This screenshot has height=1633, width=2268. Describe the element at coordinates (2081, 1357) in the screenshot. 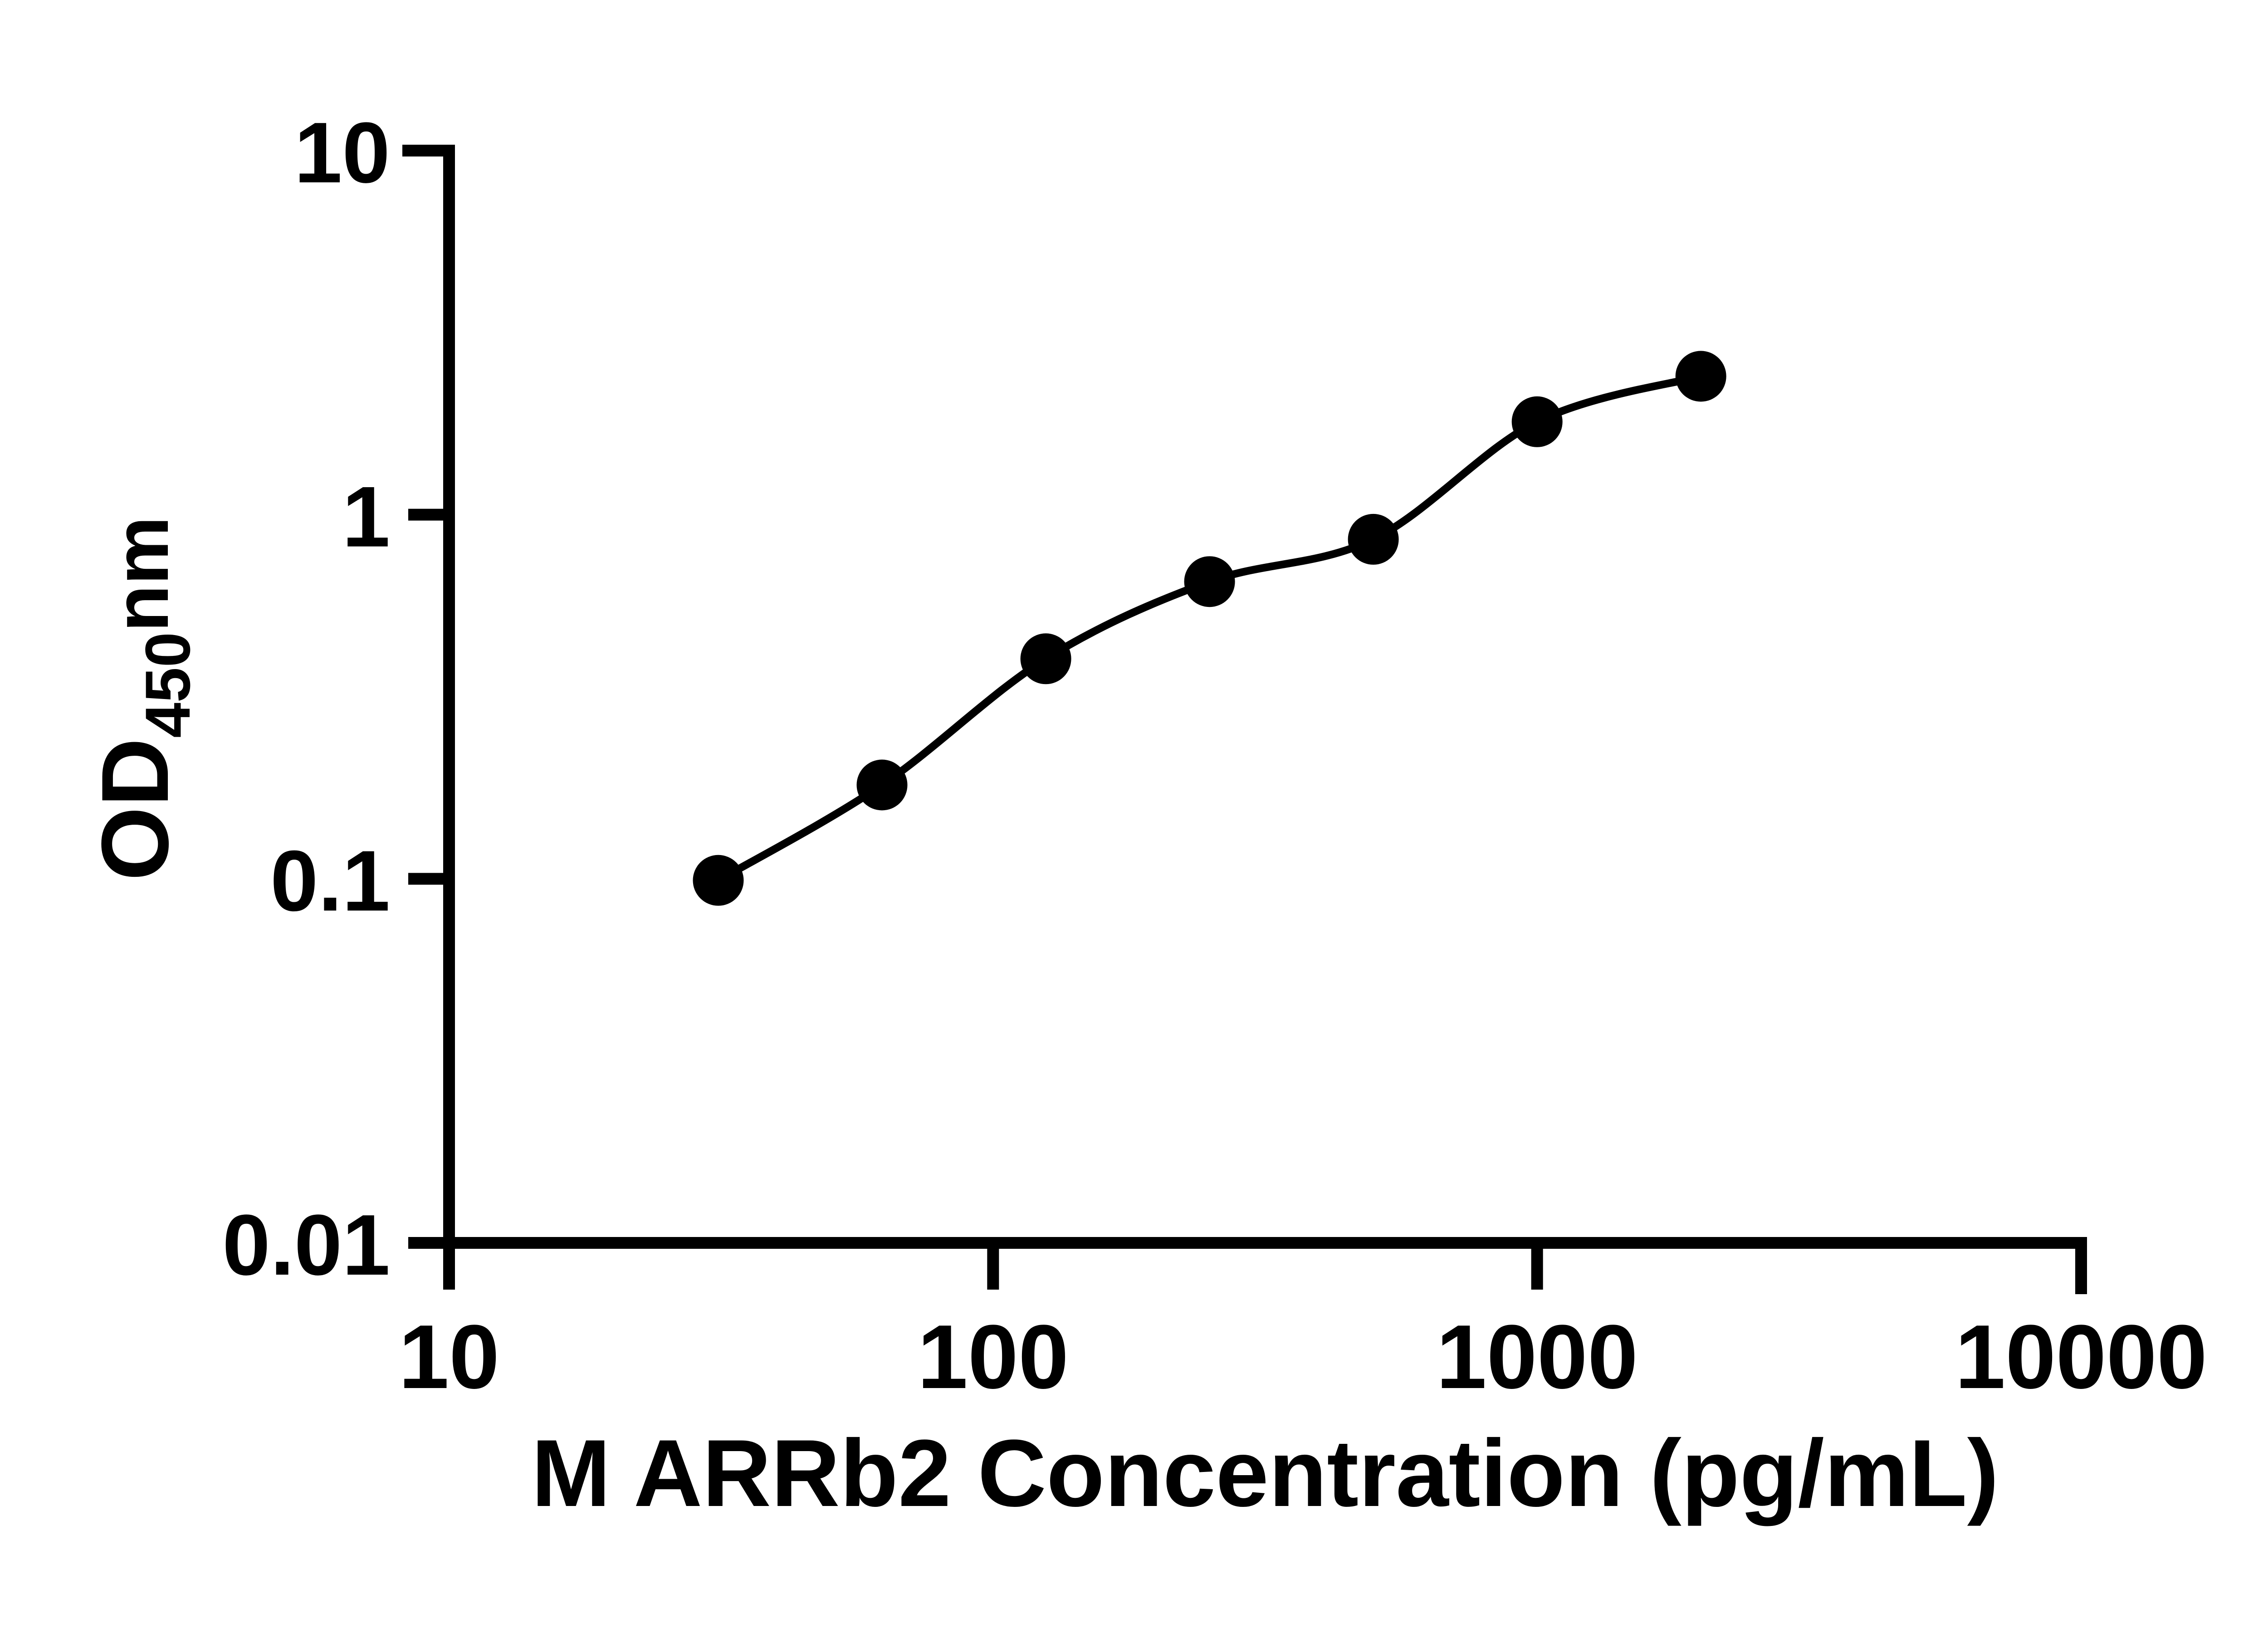

I see `x-tick-label-10000: 10000` at that location.